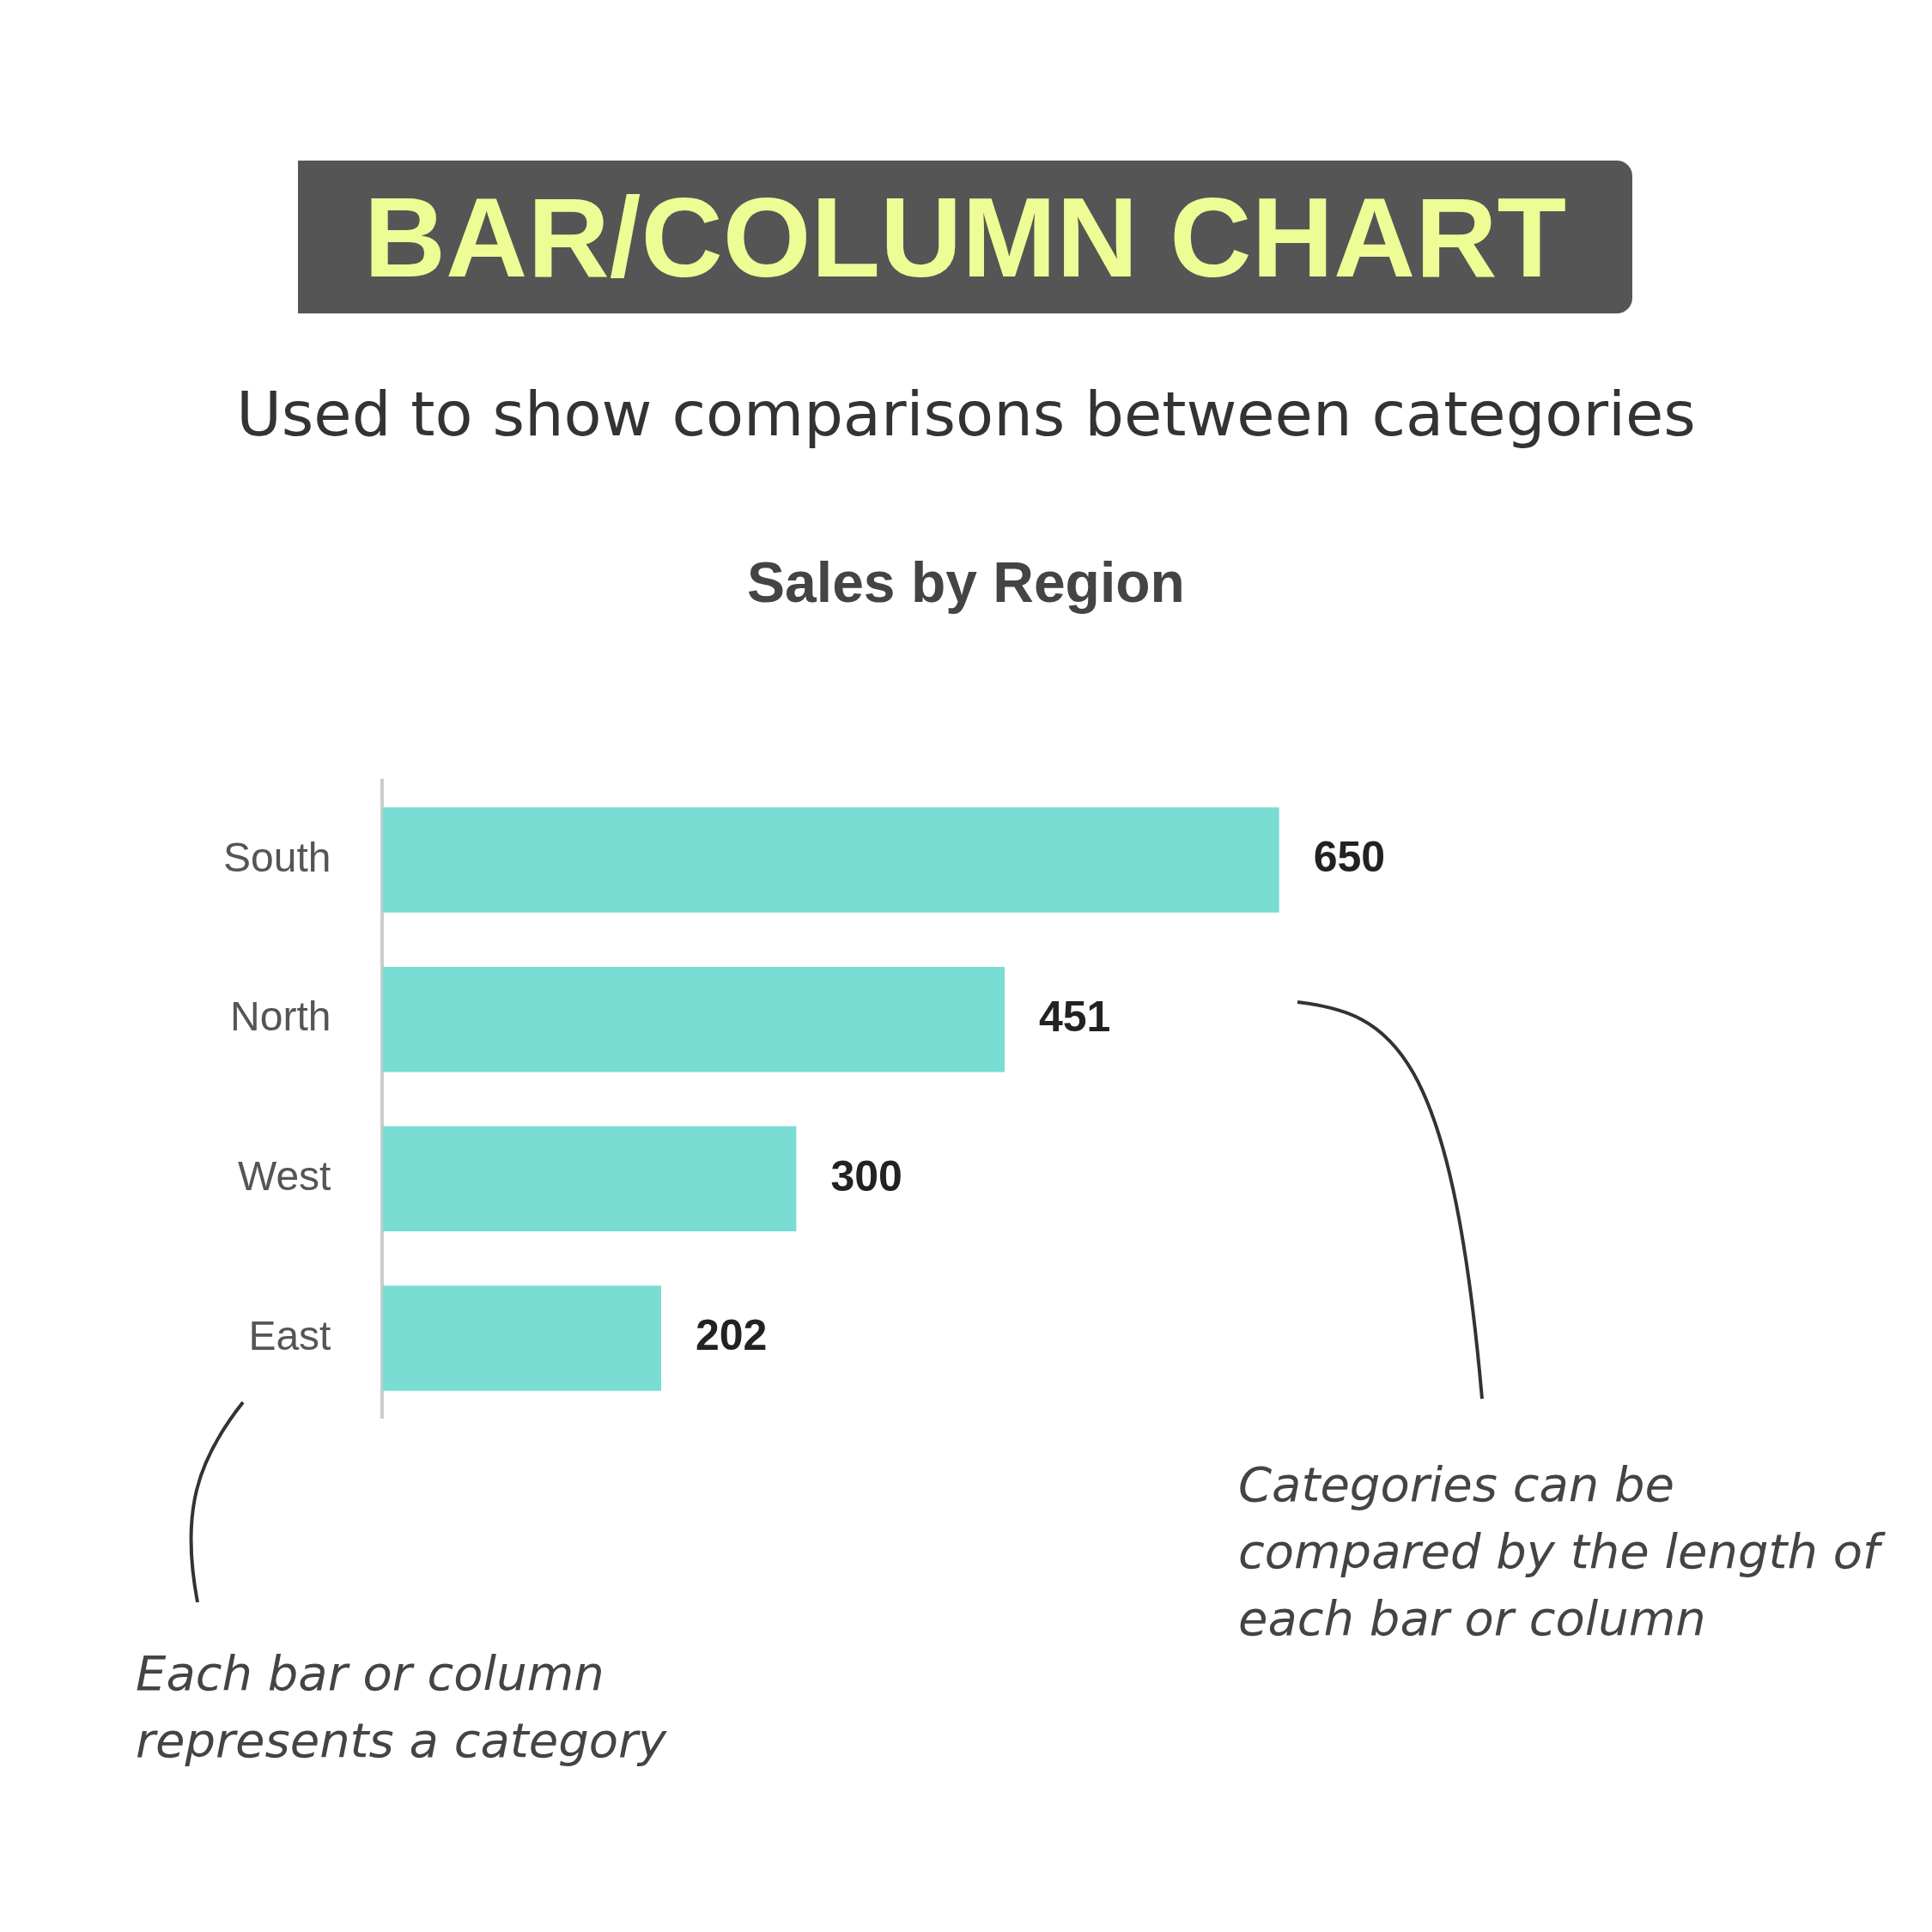 The image size is (1932, 1932). Describe the element at coordinates (966, 414) in the screenshot. I see `chart-subtitle: Used to show comparisons between categories` at that location.